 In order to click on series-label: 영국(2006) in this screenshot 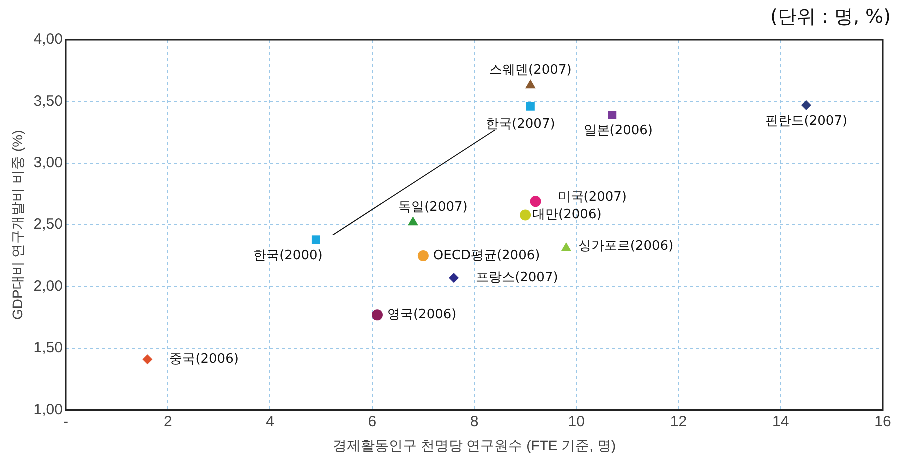, I will do `click(422, 315)`.